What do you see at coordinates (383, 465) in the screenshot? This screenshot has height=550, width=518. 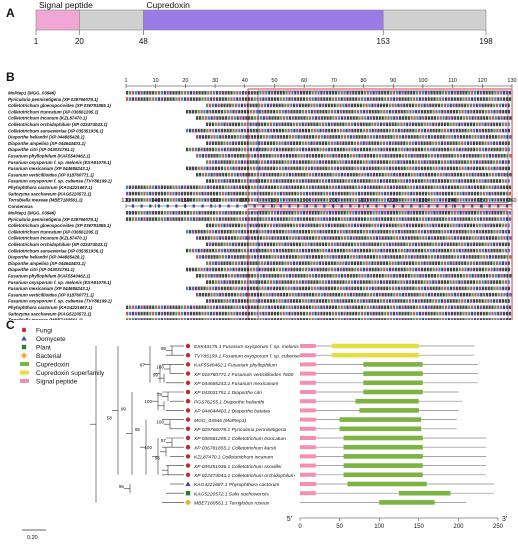 I see `cupredoxin-bar` at bounding box center [383, 465].